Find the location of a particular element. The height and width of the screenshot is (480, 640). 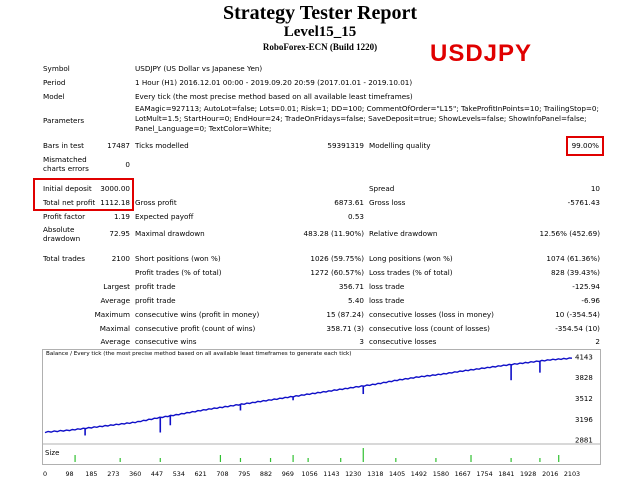

average-profit-value: 5.40 is located at coordinates (355, 300).